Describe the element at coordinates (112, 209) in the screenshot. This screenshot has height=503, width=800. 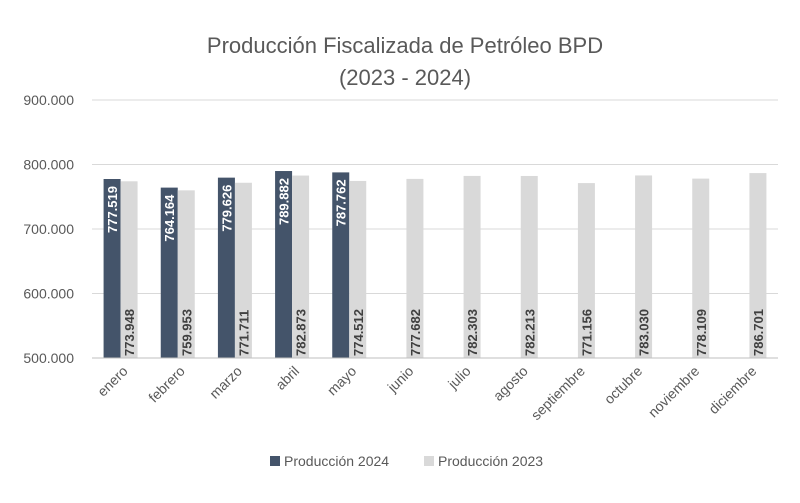
I see `data-label-2024: 777.519` at that location.